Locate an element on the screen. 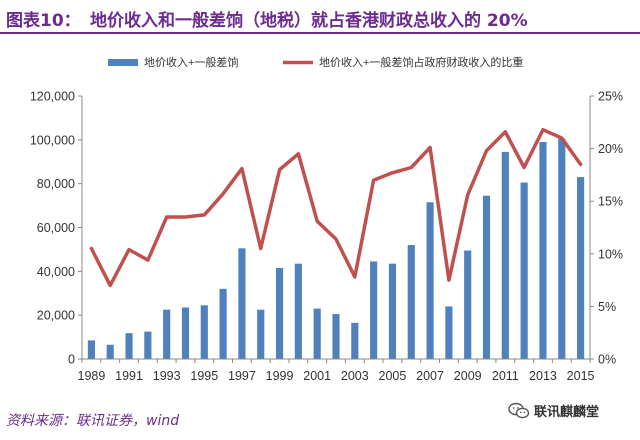  y-right-tick-label: 0% is located at coordinates (607, 360).